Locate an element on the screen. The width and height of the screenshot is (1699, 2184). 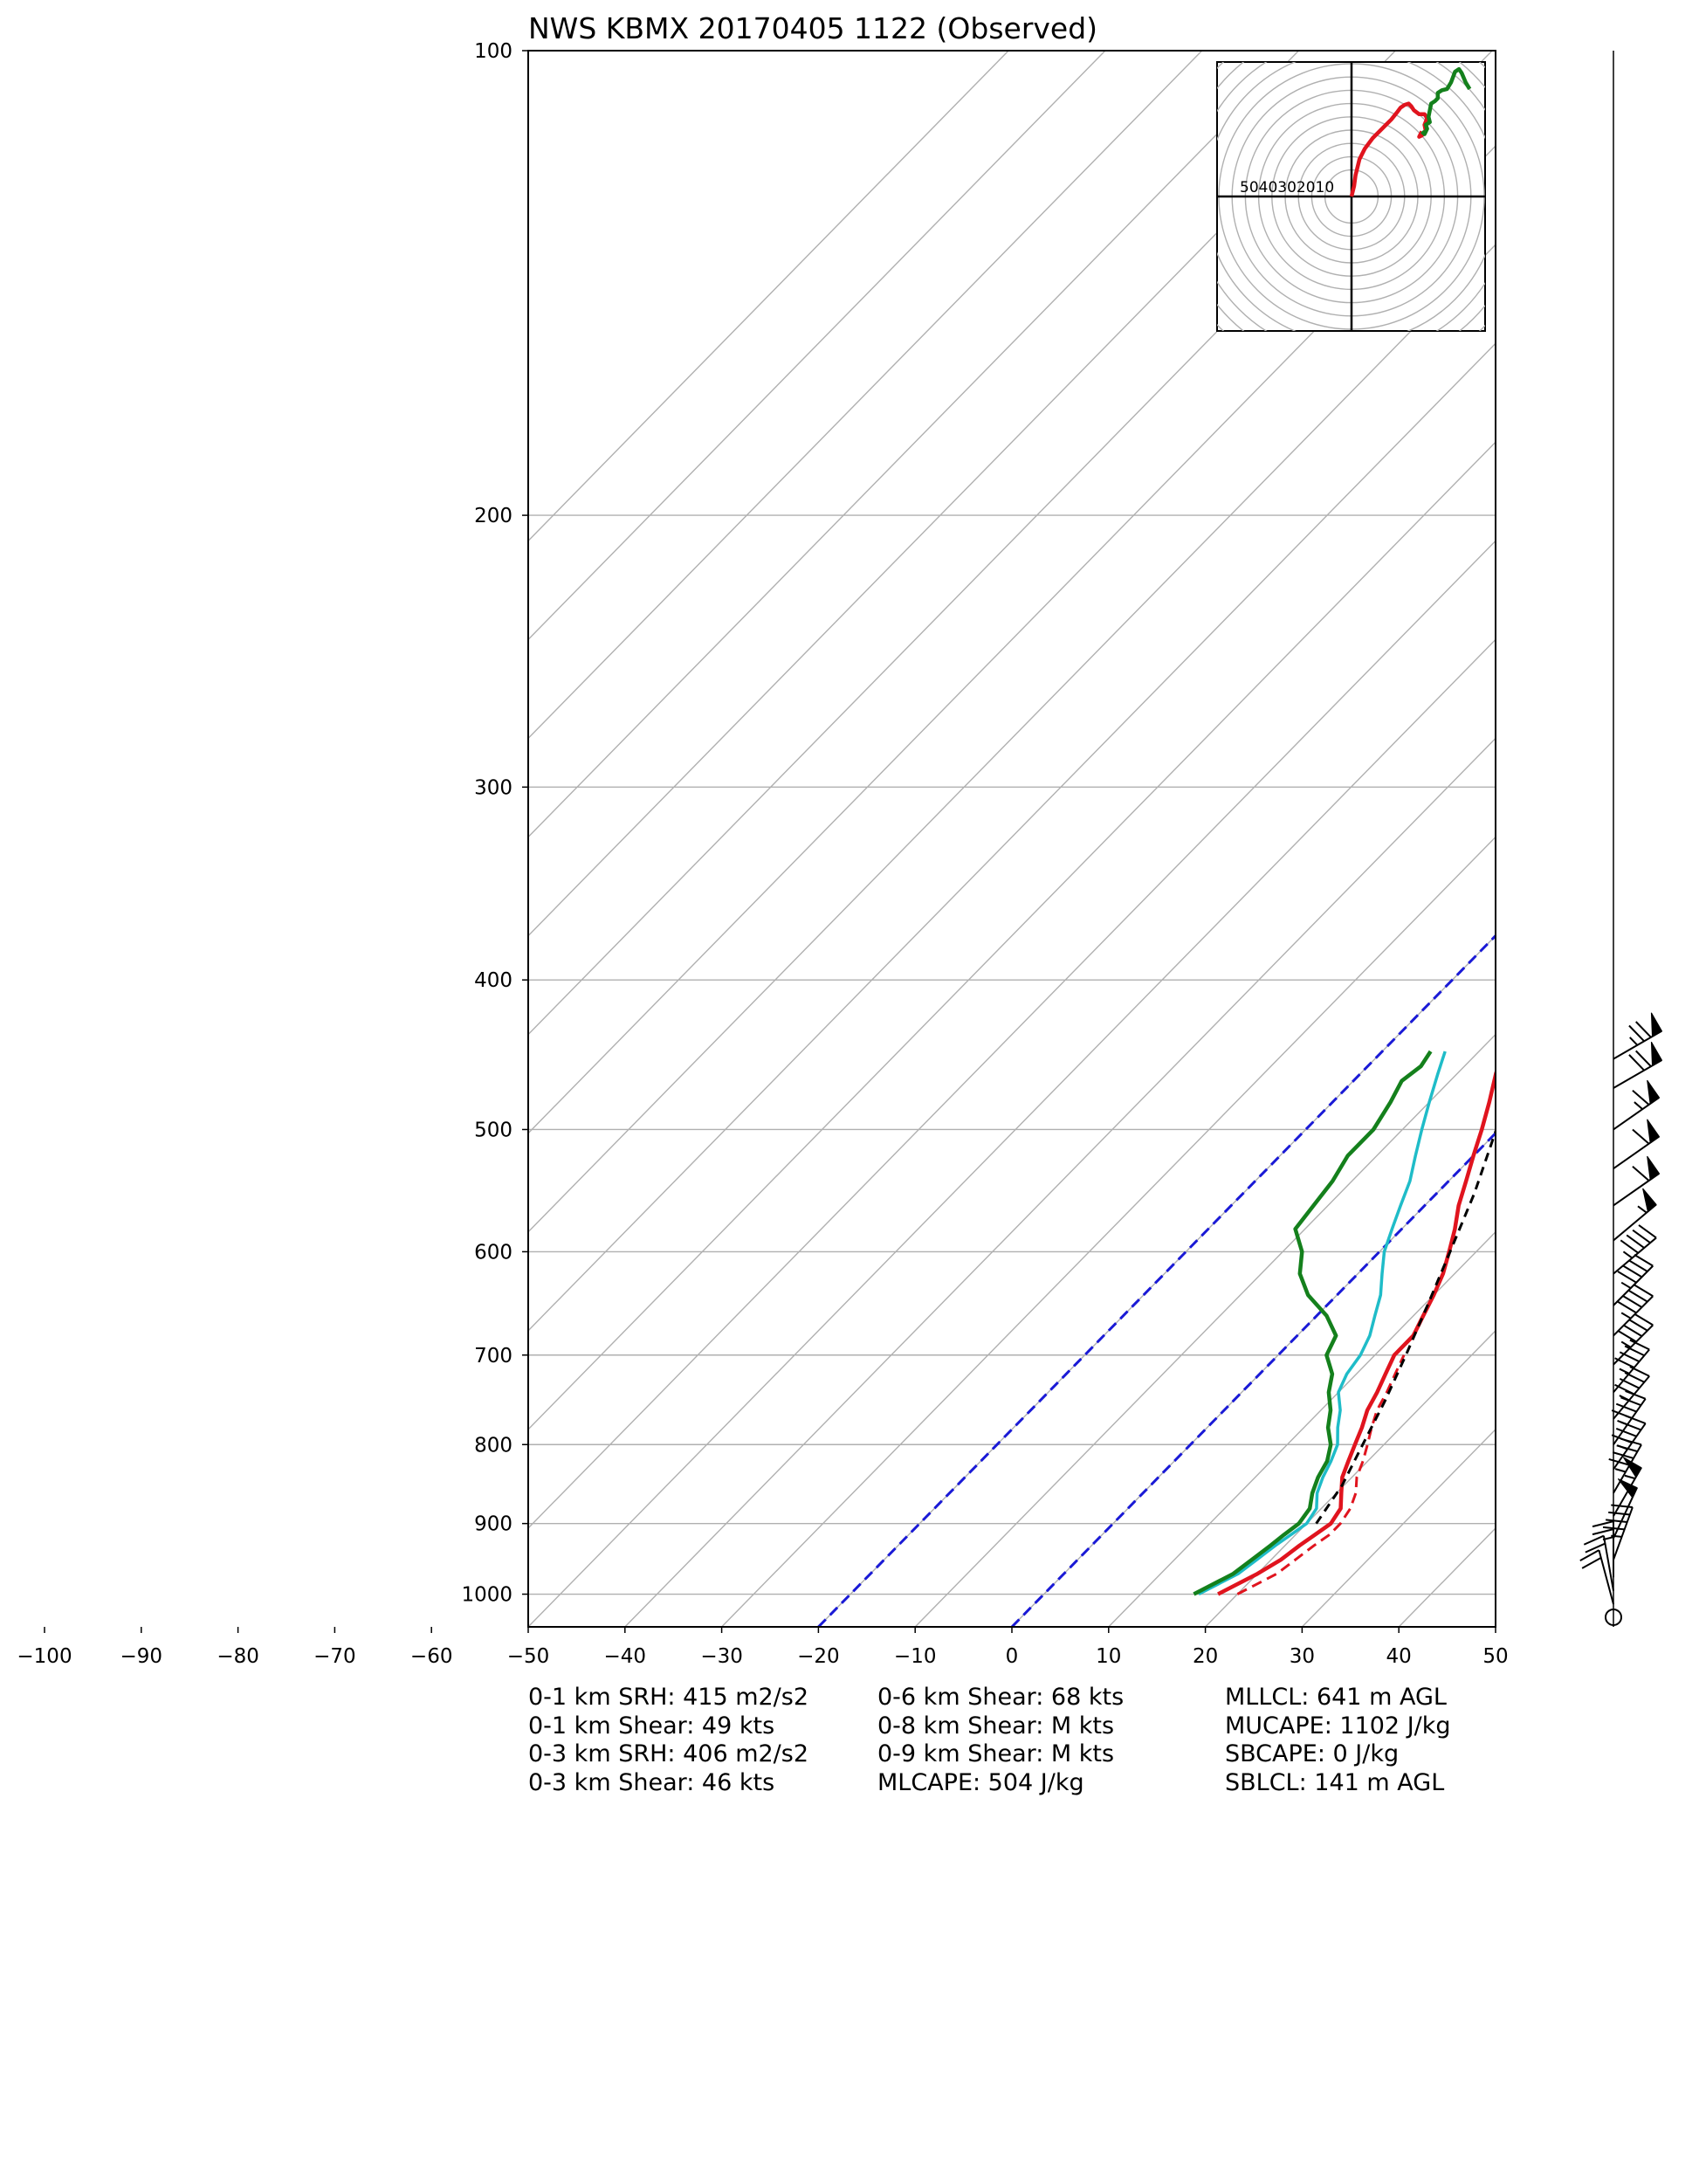
x-tick-label-0: 0 is located at coordinates (1012, 1656).